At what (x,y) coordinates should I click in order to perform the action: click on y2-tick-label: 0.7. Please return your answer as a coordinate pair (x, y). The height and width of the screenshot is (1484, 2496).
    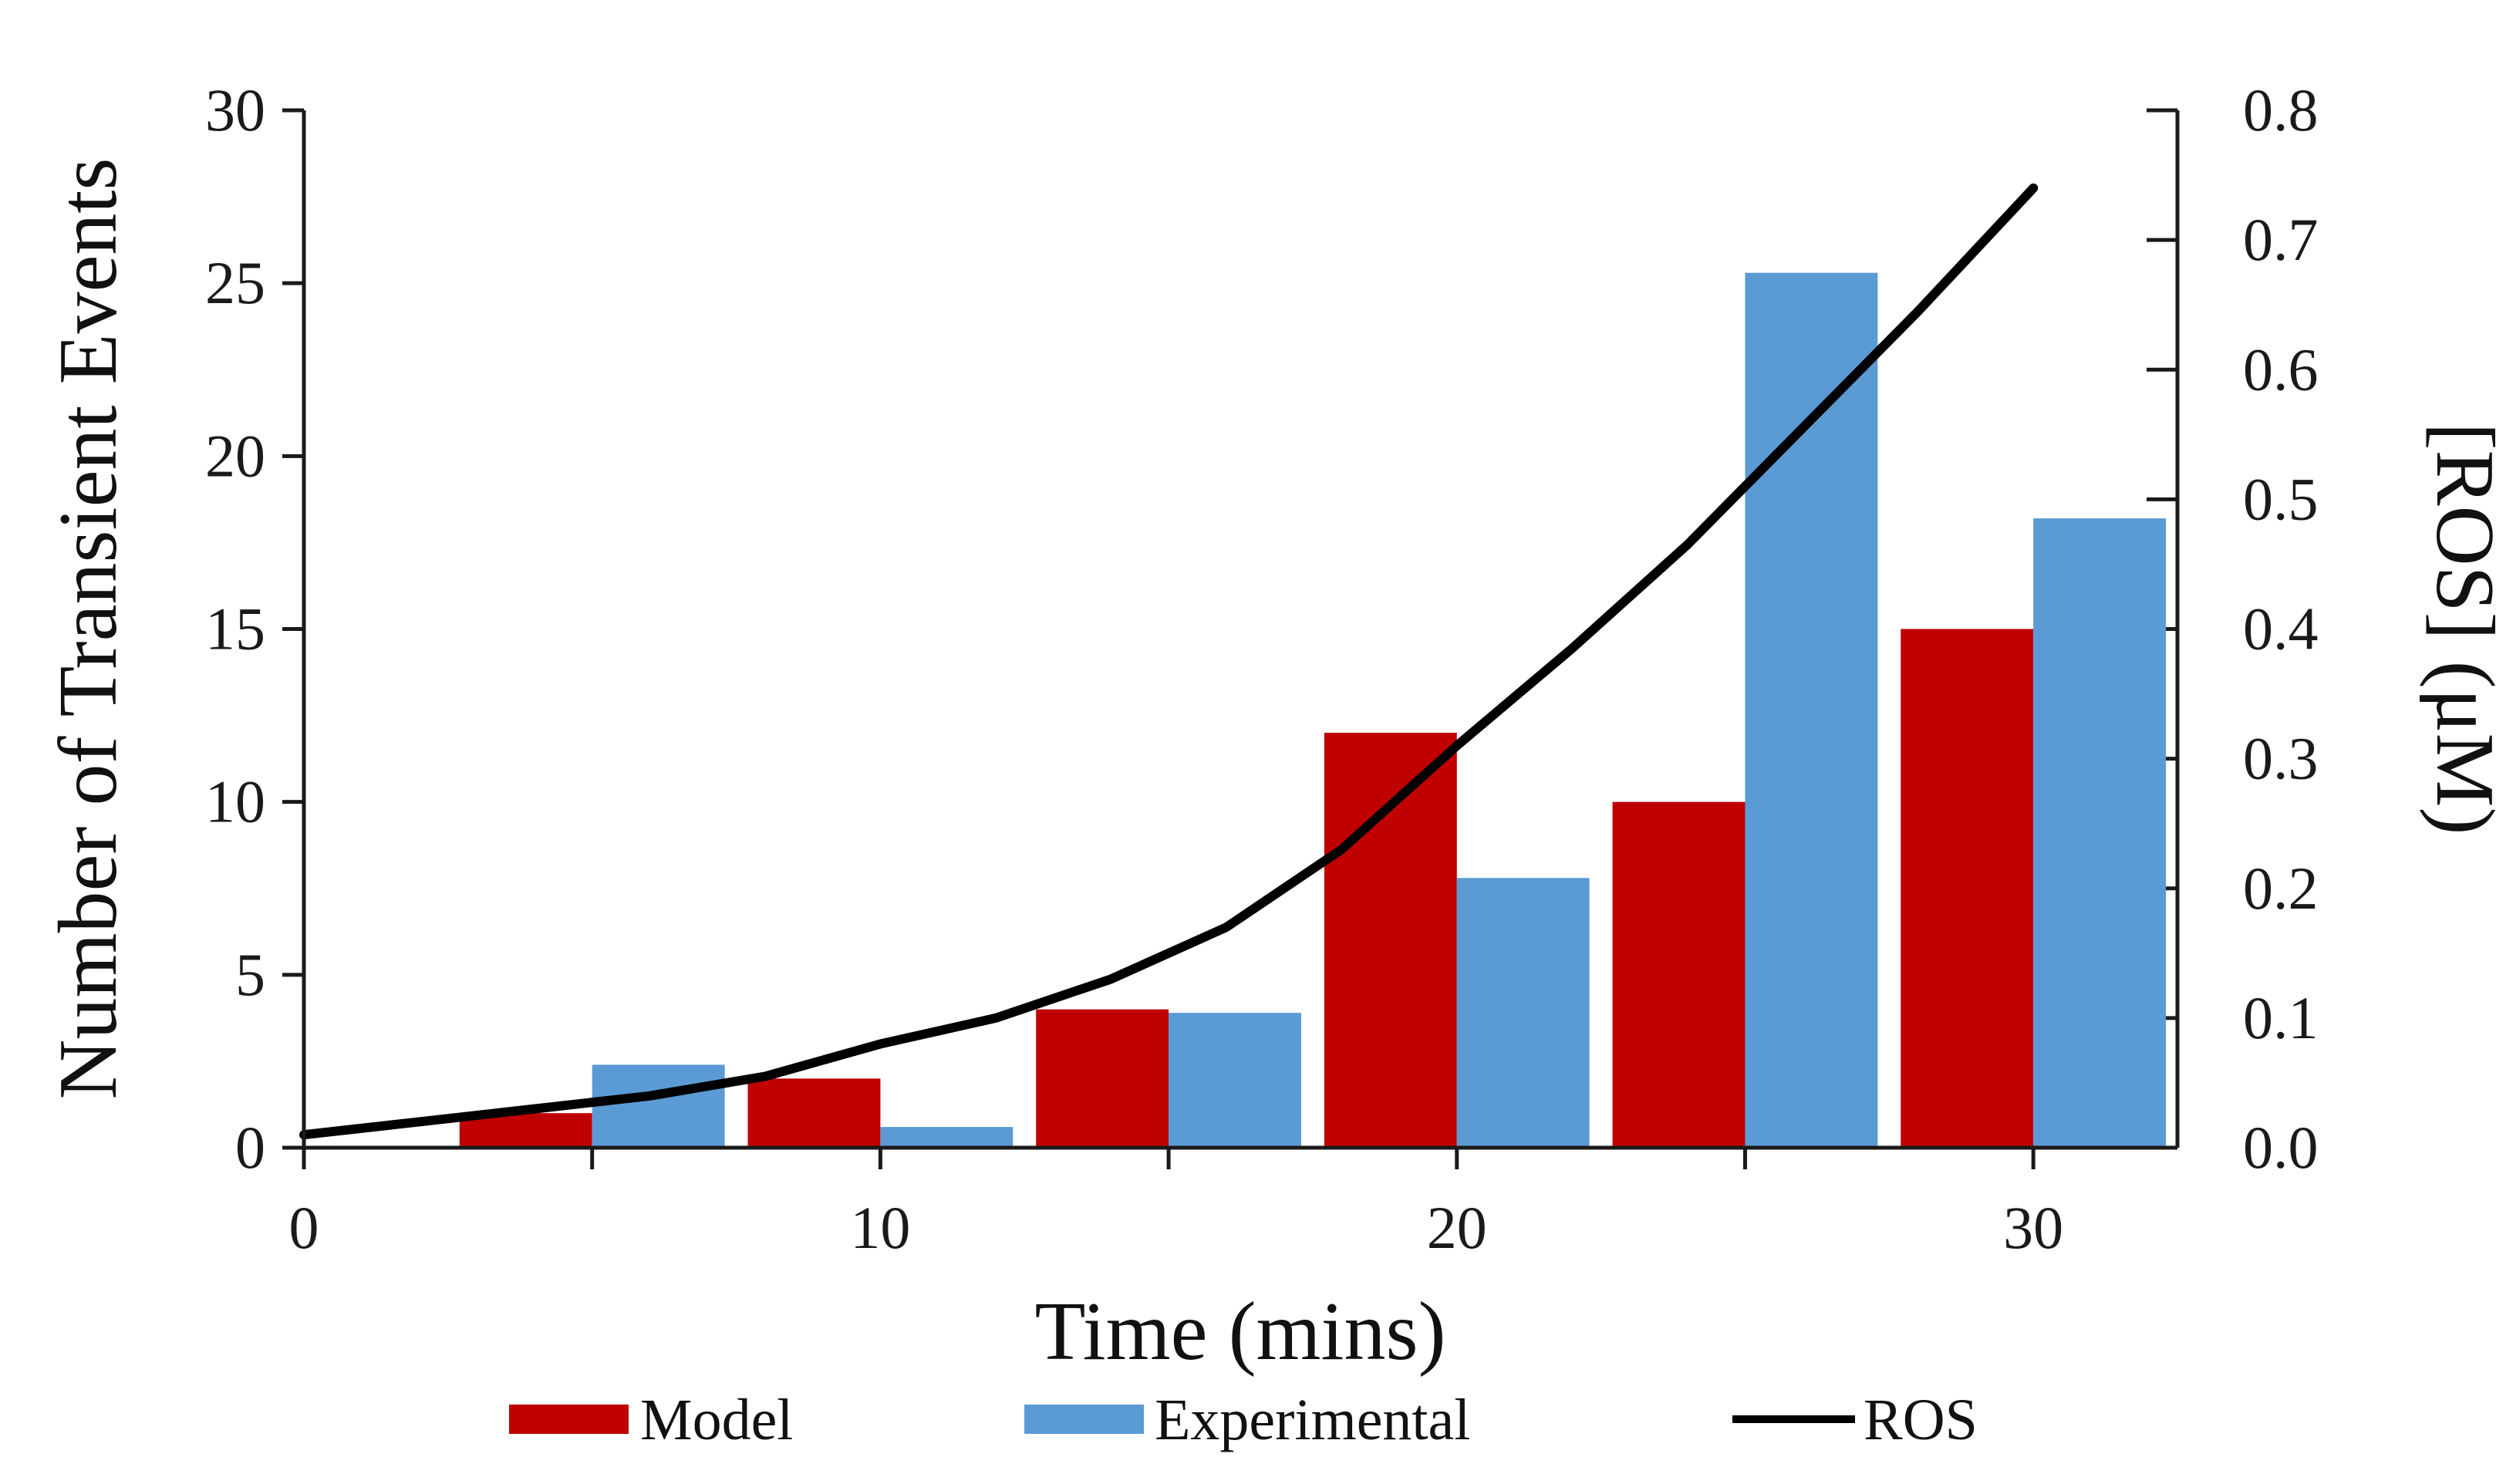
    Looking at the image, I should click on (2281, 240).